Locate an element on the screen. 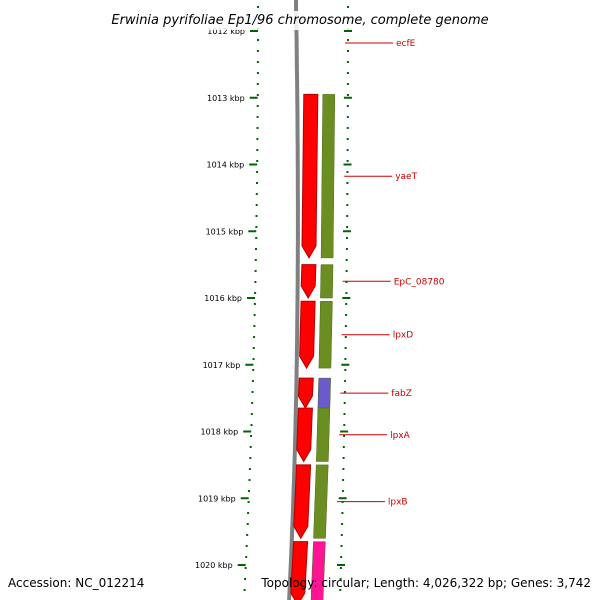 The width and height of the screenshot is (600, 600). gene-label-EpC_08780: EpC_08780 is located at coordinates (419, 282).